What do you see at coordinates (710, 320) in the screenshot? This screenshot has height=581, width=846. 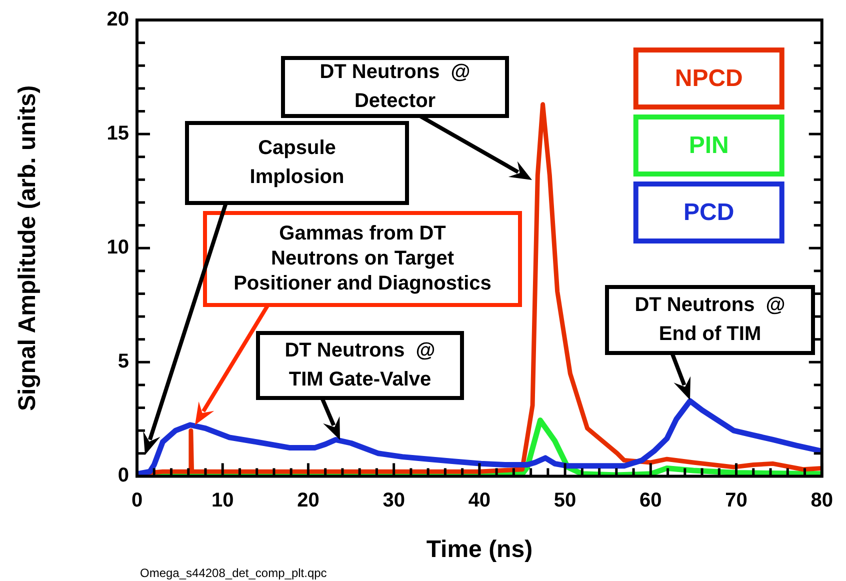 I see `annotation: DT Neutrons @ End of TIM` at bounding box center [710, 320].